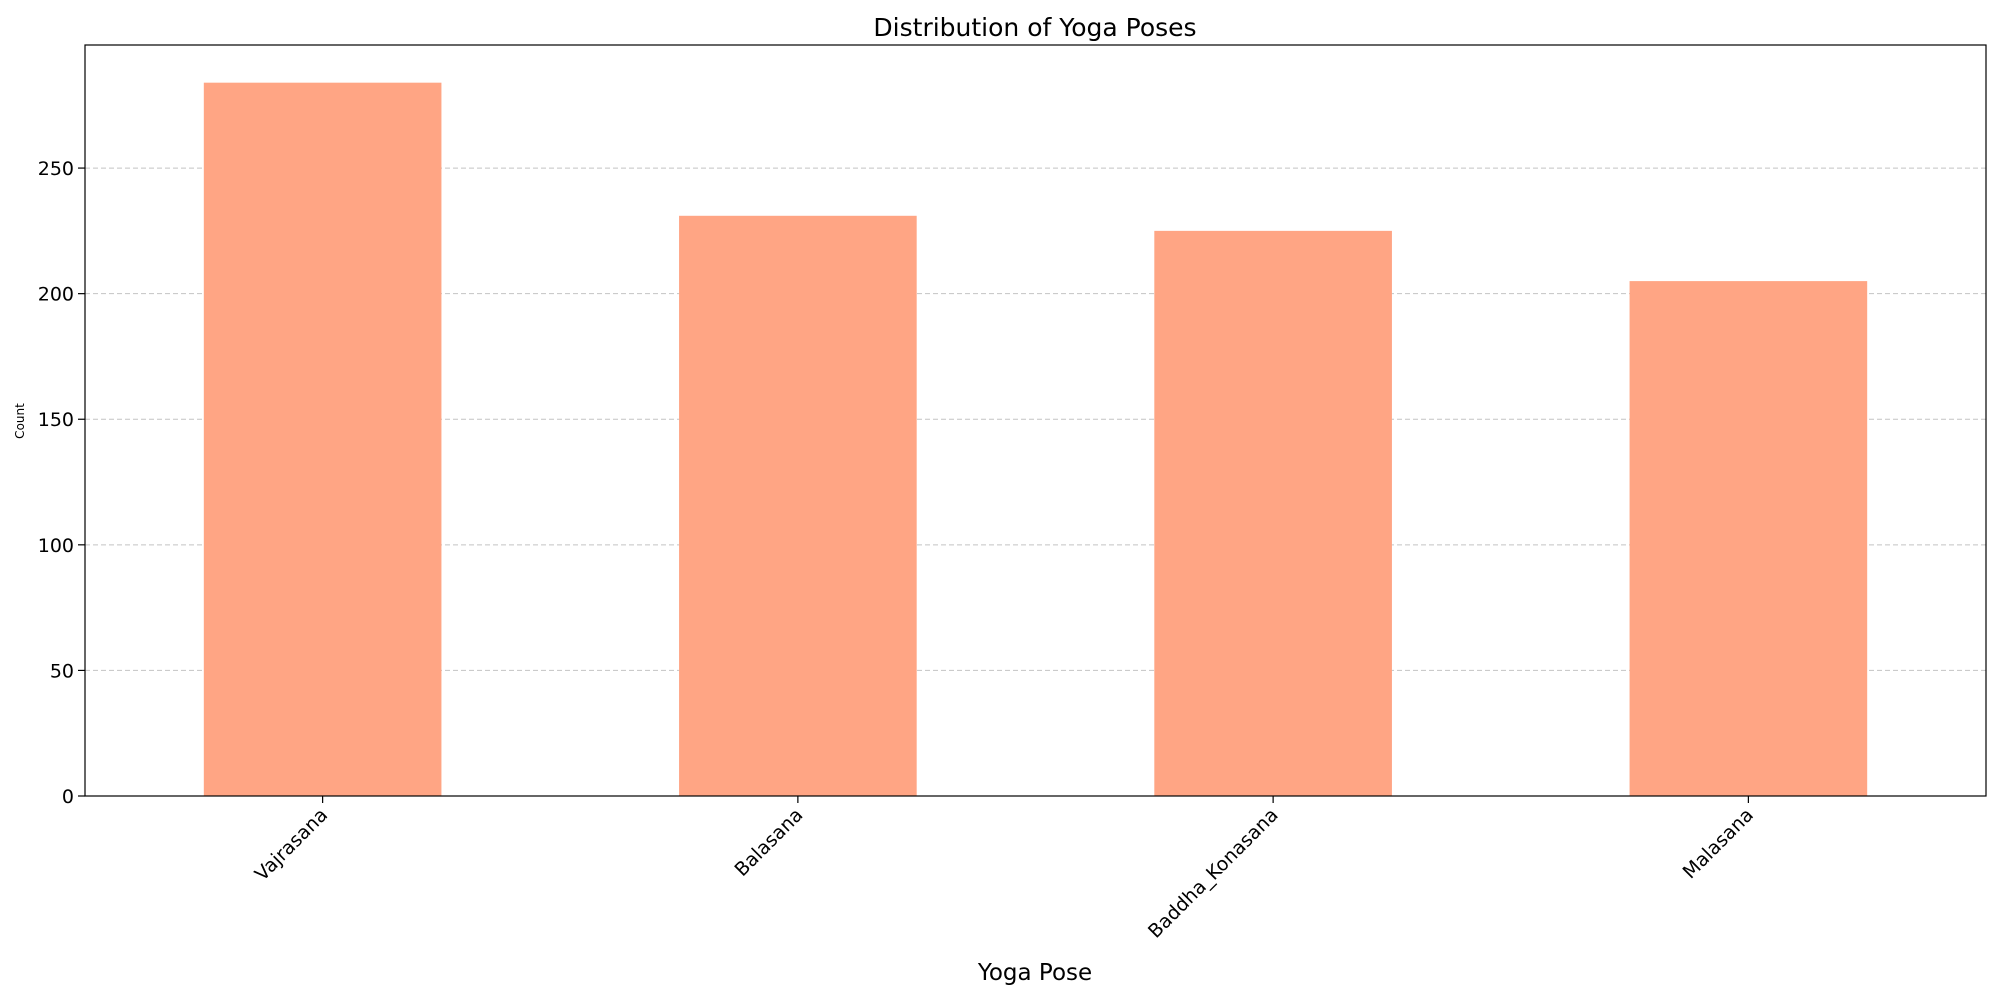 The image size is (2000, 1000). Describe the element at coordinates (61, 483) in the screenshot. I see `y-axis-ticks: 0 50 100 150 200 250` at that location.